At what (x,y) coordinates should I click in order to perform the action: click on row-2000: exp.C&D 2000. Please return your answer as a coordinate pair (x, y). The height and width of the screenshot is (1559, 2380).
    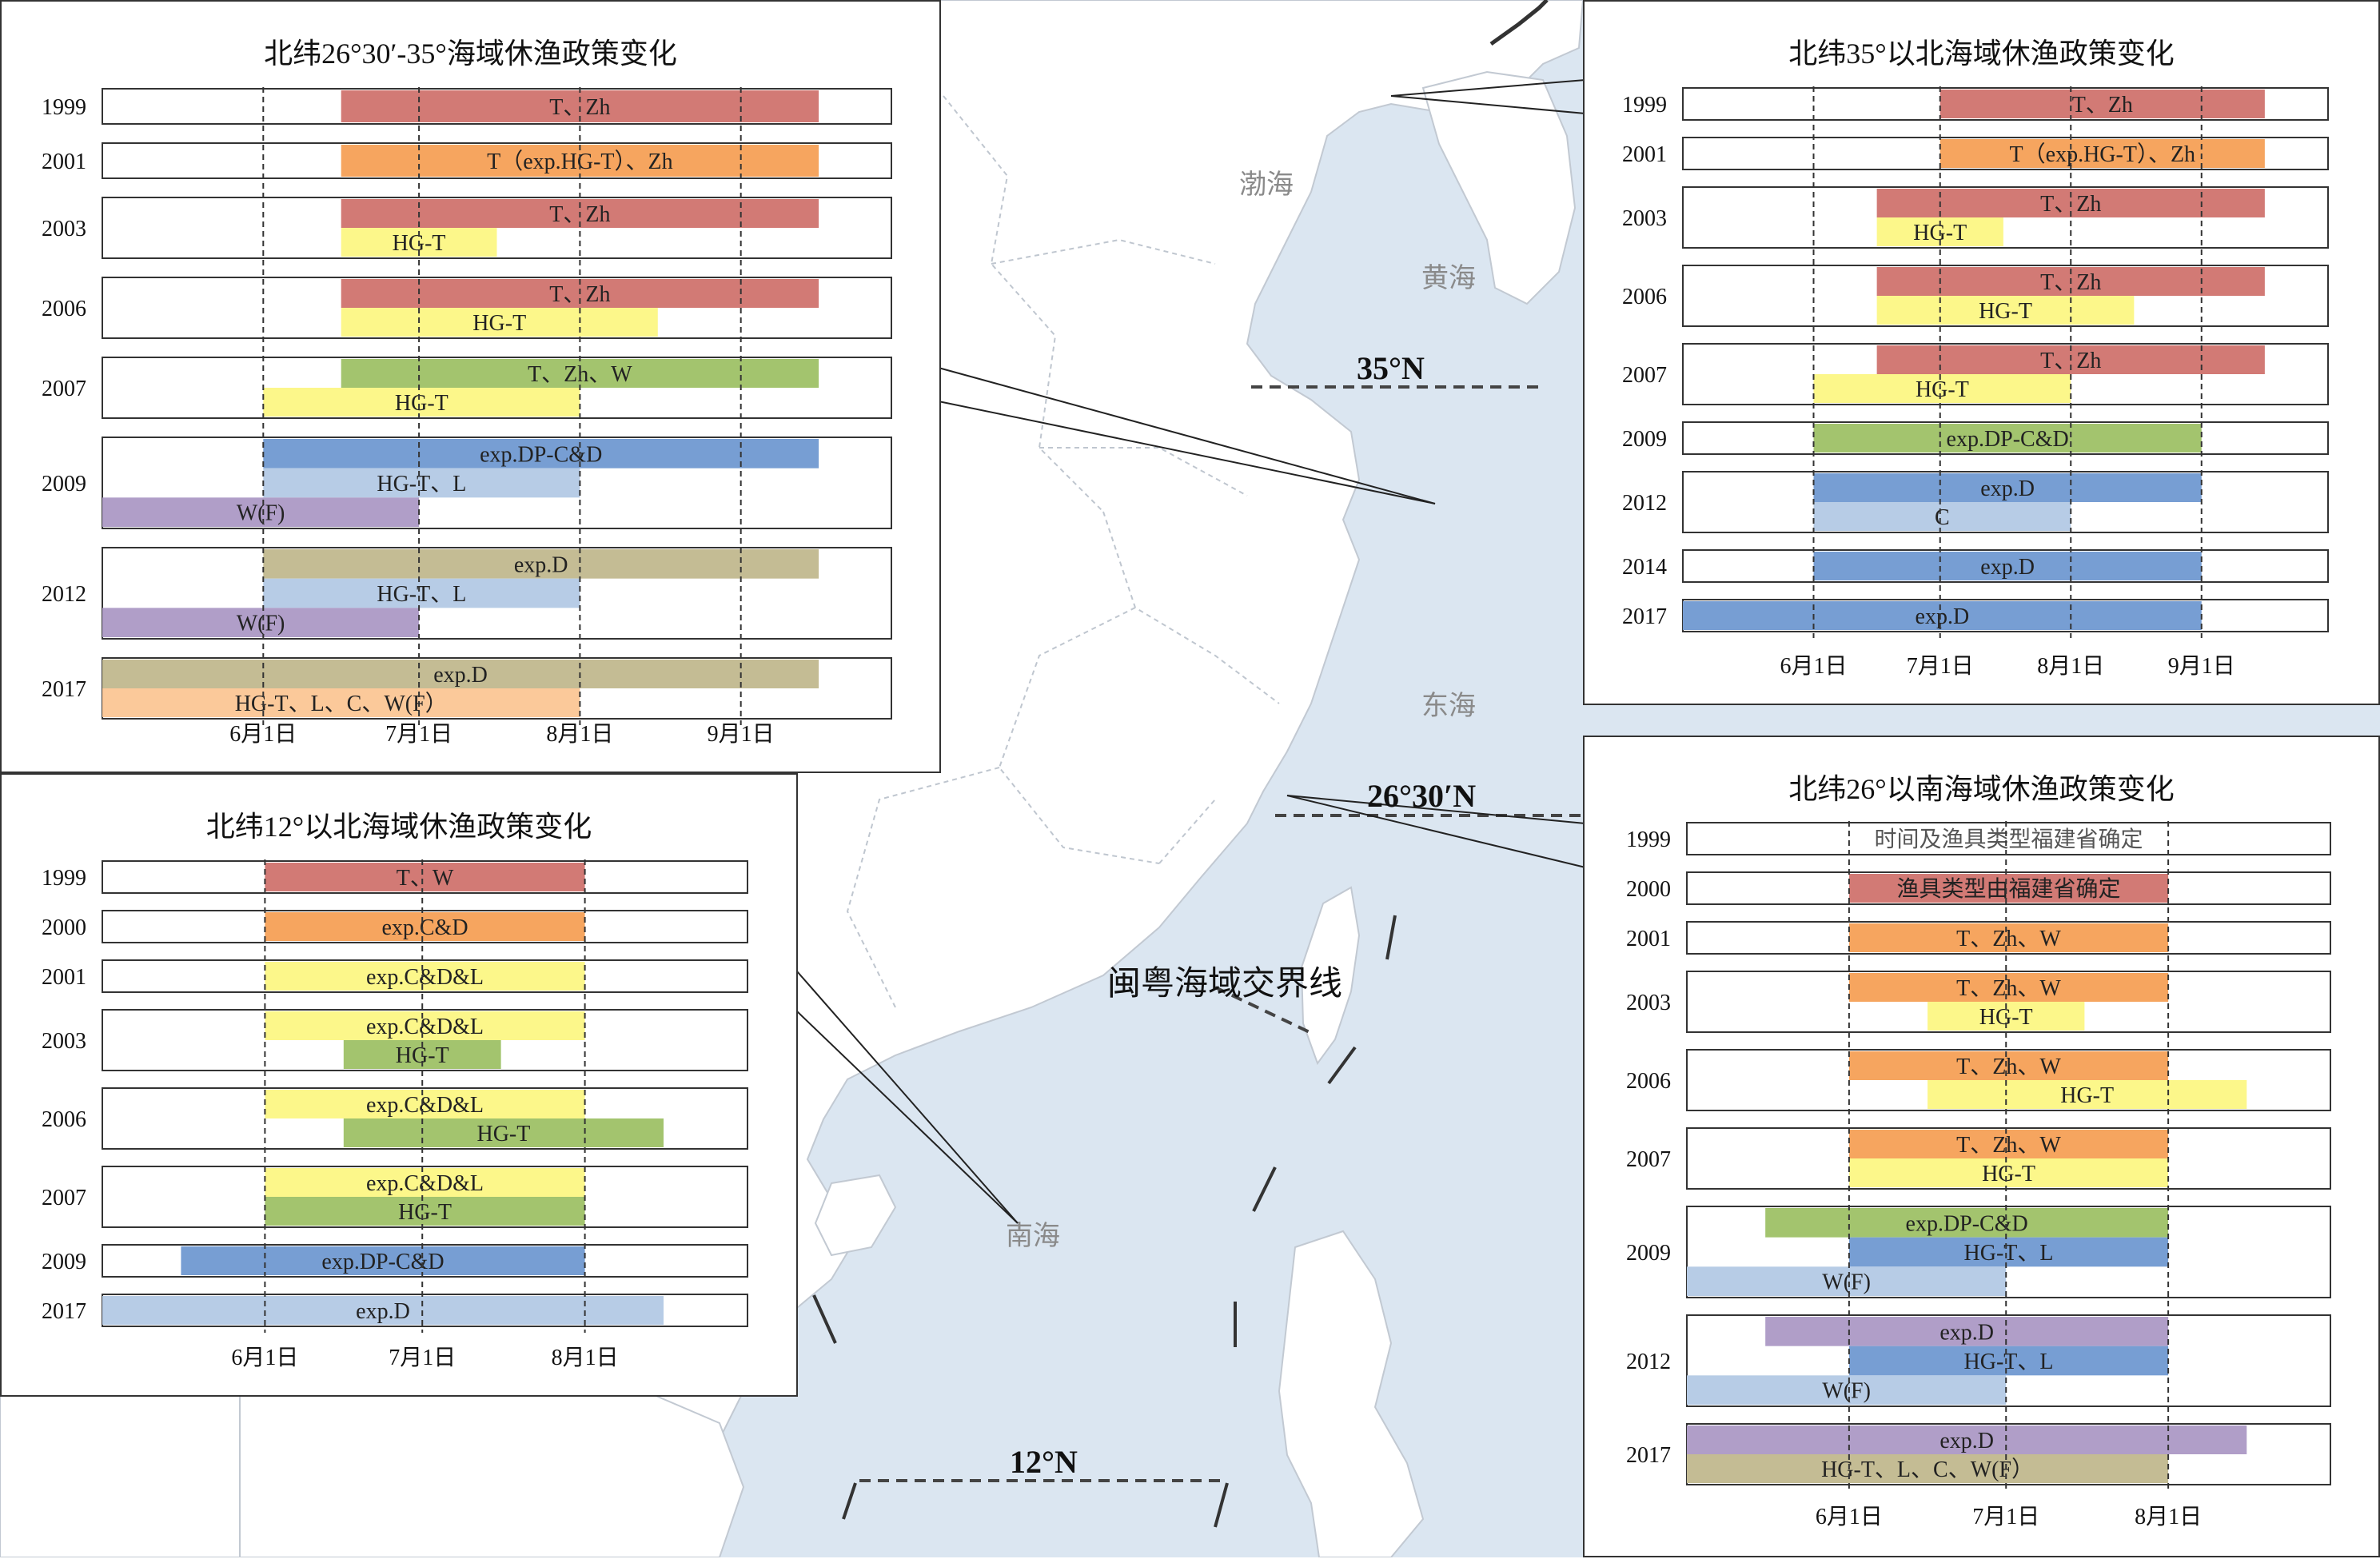
    Looking at the image, I should click on (395, 926).